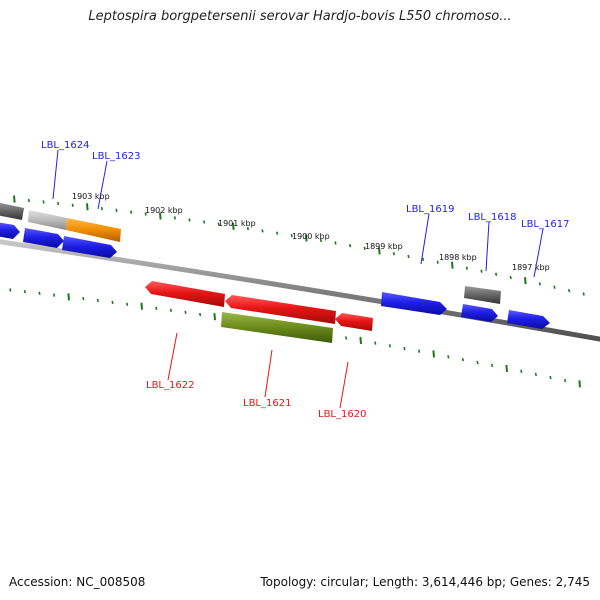  I want to click on gene-orange, so click(93, 230).